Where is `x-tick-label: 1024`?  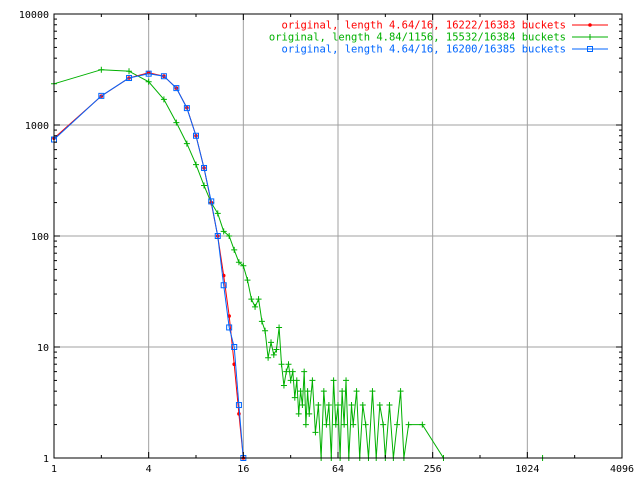
x-tick-label: 1024 is located at coordinates (527, 469).